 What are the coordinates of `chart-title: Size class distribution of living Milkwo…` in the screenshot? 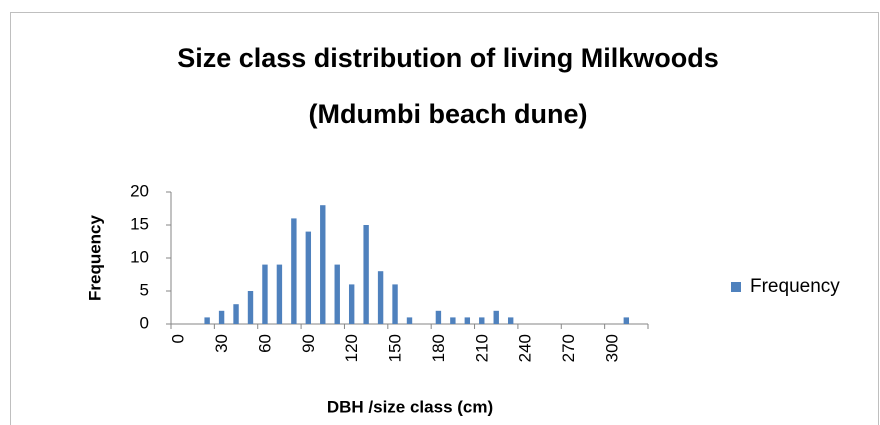 It's located at (448, 58).